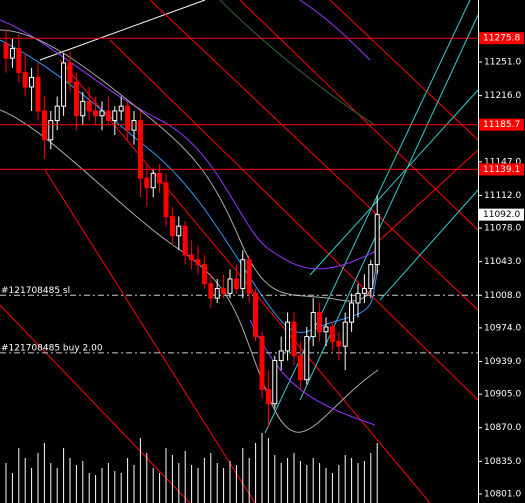  What do you see at coordinates (502, 428) in the screenshot?
I see `y-tick-label: 10870.0` at bounding box center [502, 428].